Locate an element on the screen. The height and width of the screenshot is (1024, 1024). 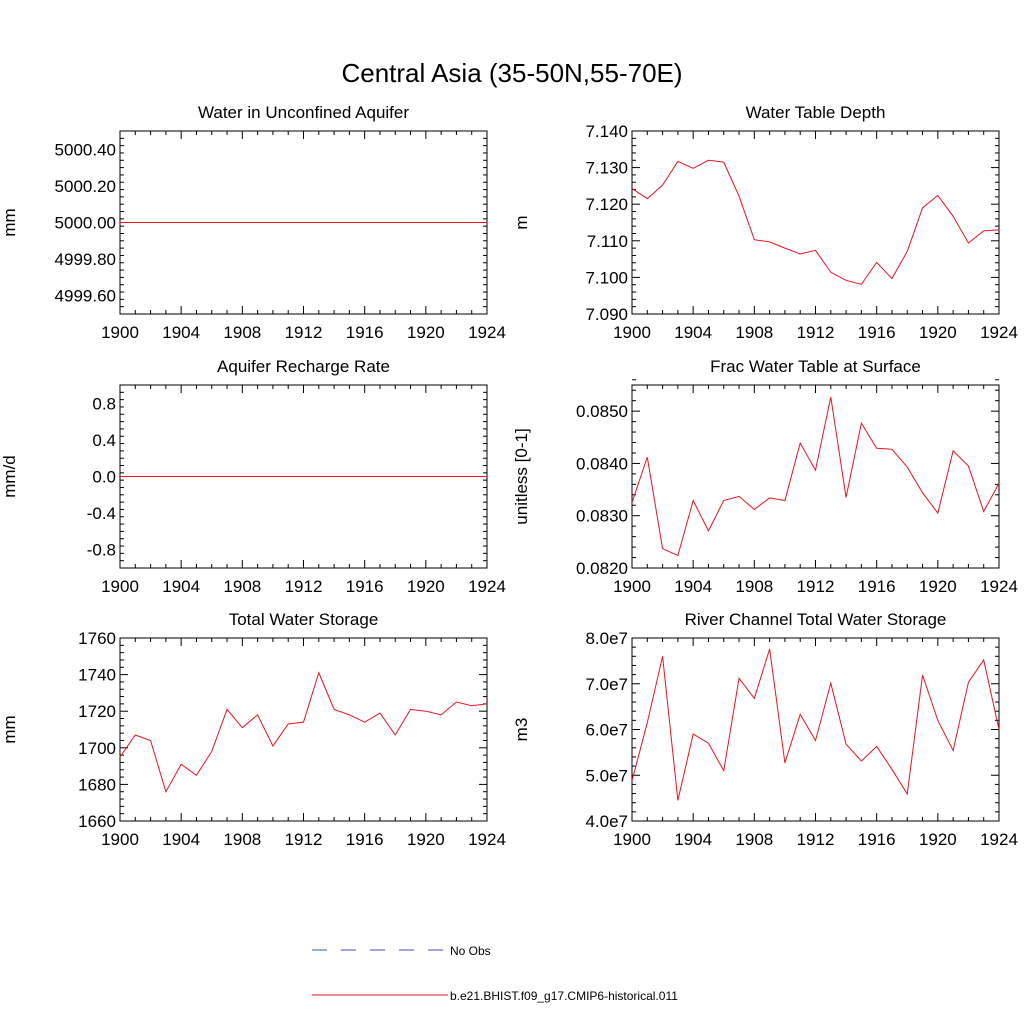
y-tick-label: -0.4 is located at coordinates (101, 513).